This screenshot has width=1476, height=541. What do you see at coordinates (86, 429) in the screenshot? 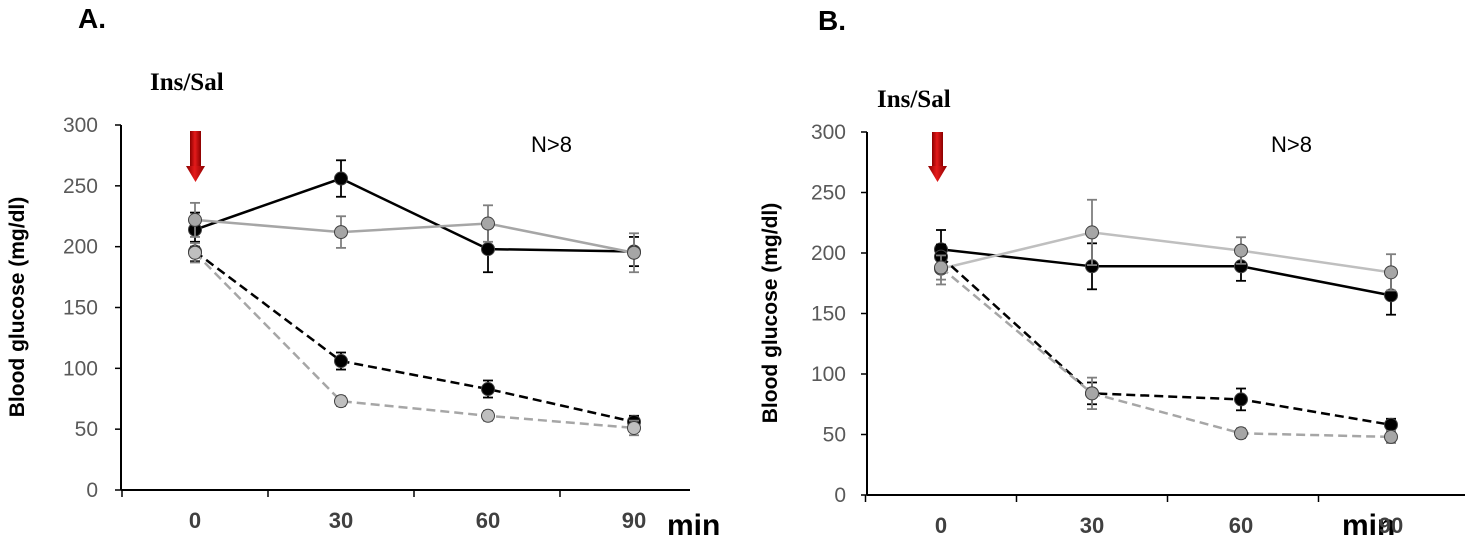
I see `panel-a-y-tick-label: 50` at bounding box center [86, 429].